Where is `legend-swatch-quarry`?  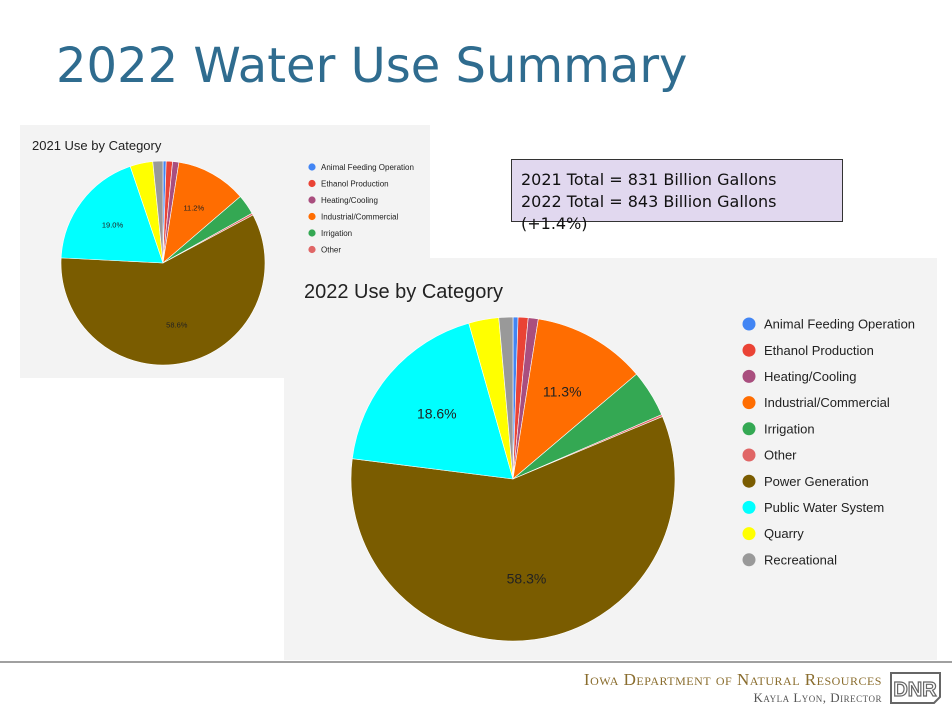 legend-swatch-quarry is located at coordinates (749, 534).